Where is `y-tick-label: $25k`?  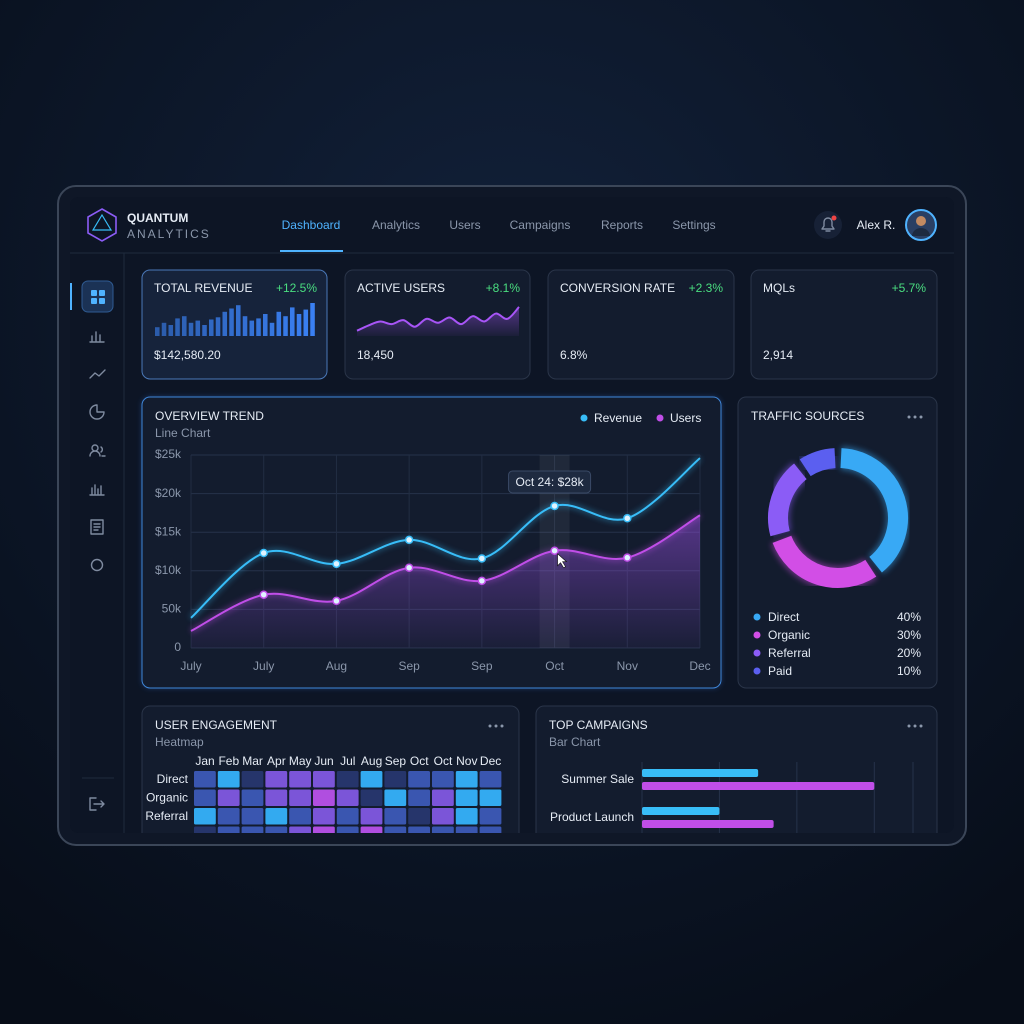 y-tick-label: $25k is located at coordinates (168, 454).